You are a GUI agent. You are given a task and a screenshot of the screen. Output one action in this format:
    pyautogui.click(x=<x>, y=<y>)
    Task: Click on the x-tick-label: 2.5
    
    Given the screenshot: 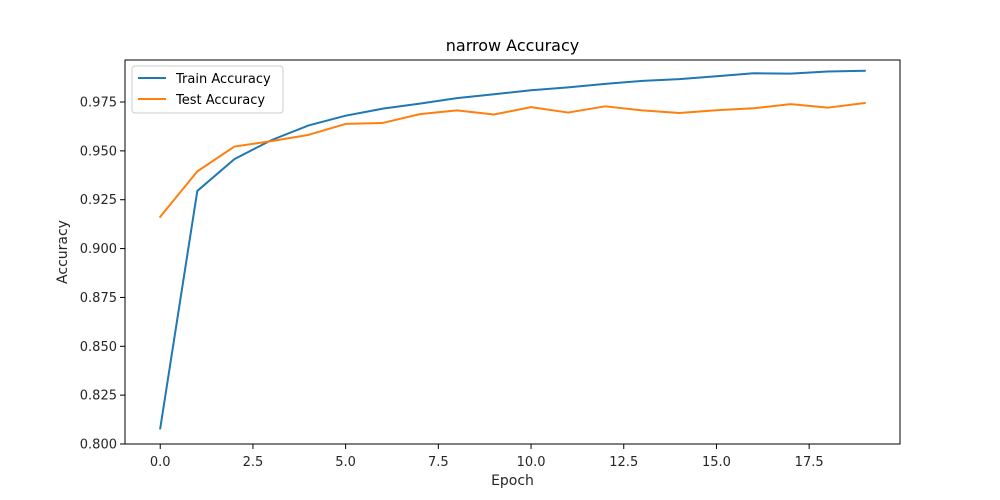 What is the action you would take?
    pyautogui.click(x=253, y=462)
    